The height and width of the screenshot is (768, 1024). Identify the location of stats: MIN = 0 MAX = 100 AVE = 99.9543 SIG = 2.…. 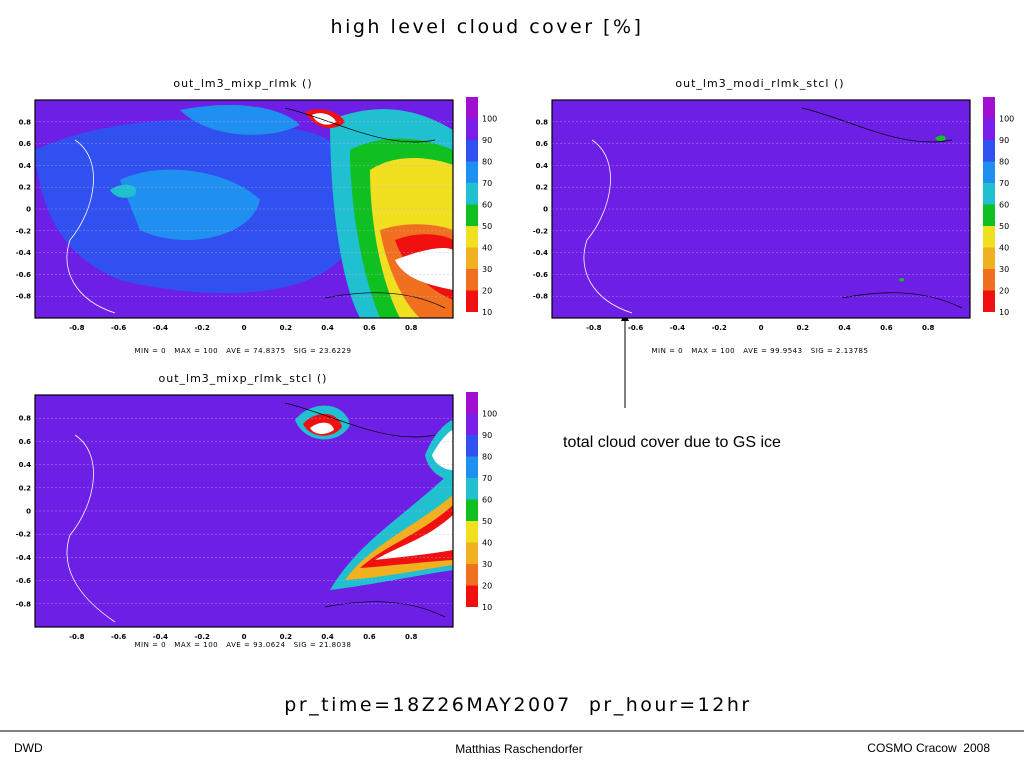
(760, 351).